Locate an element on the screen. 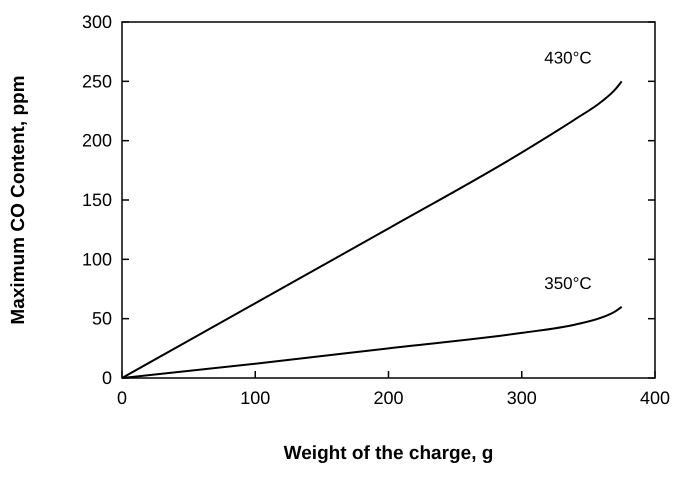 The height and width of the screenshot is (477, 683). series-label: 430°C is located at coordinates (568, 58).